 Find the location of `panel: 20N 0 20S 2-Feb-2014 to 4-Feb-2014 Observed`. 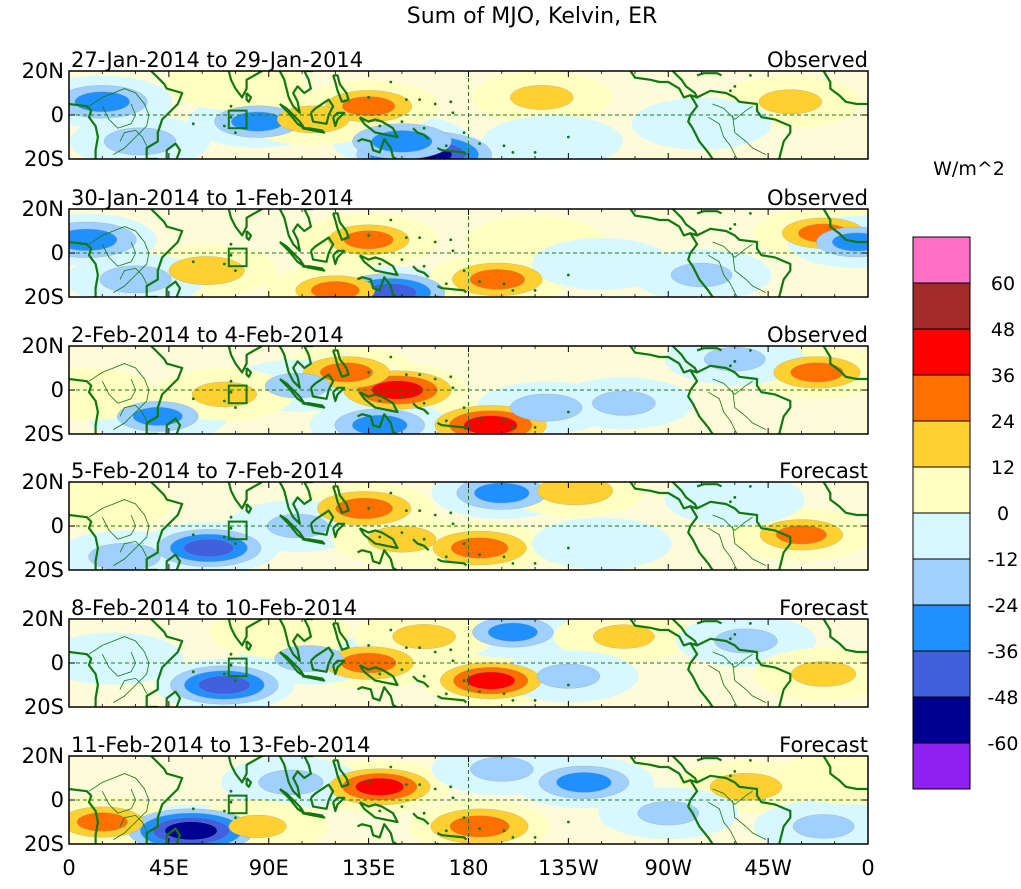

panel: 20N 0 20S 2-Feb-2014 to 4-Feb-2014 Observed is located at coordinates (445, 384).